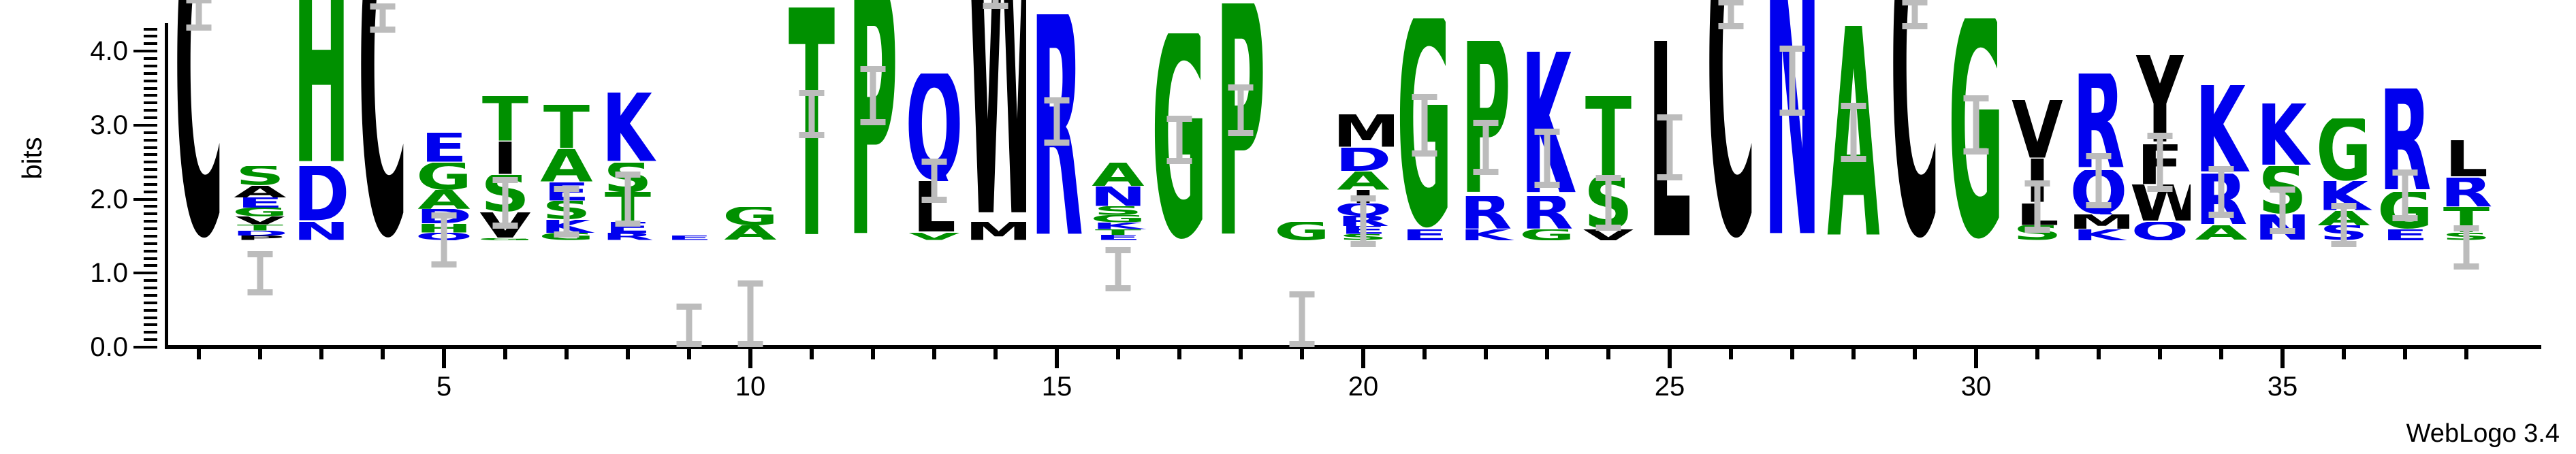 This screenshot has width=2576, height=454. Describe the element at coordinates (505, 159) in the screenshot. I see `logo-letter-glyph: I` at that location.